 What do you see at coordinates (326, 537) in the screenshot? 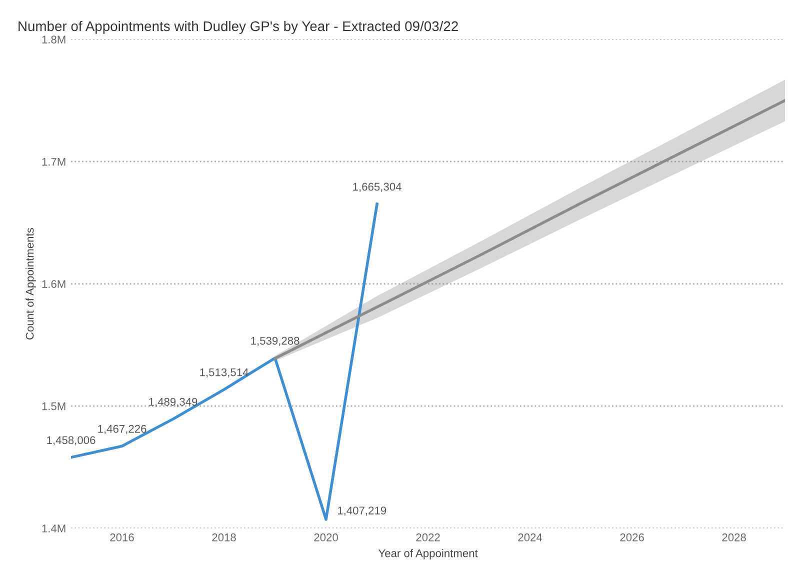
I see `x-tick-label: 2020` at bounding box center [326, 537].